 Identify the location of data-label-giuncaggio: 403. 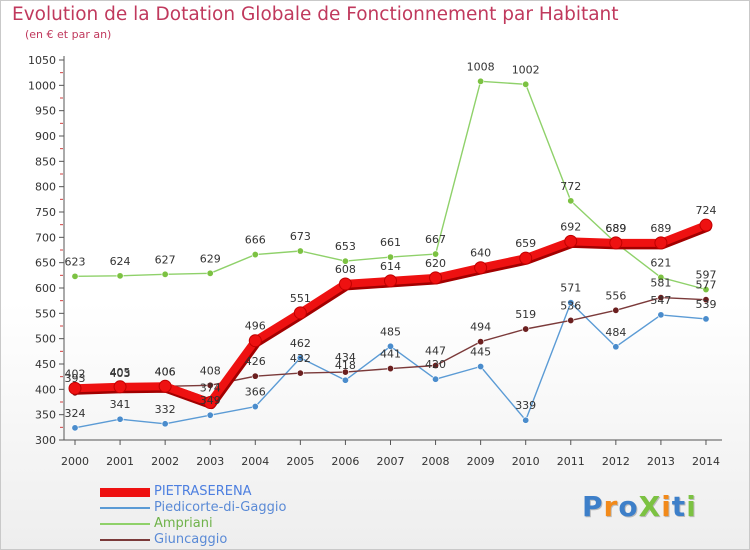
(120, 373).